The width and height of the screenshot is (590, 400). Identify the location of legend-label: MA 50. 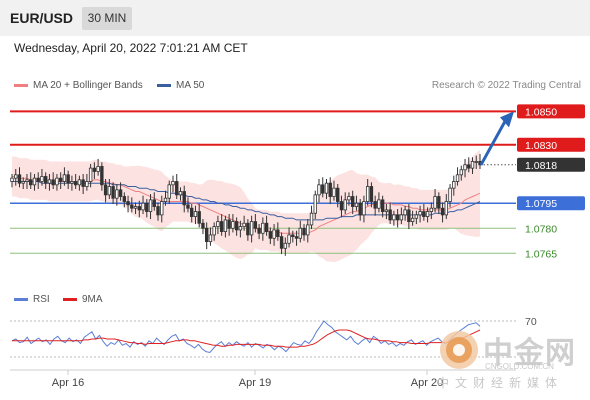
(190, 85).